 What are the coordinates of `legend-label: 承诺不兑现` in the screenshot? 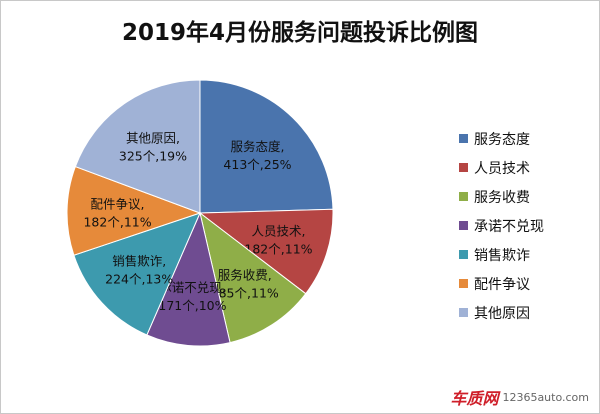 It's located at (509, 226).